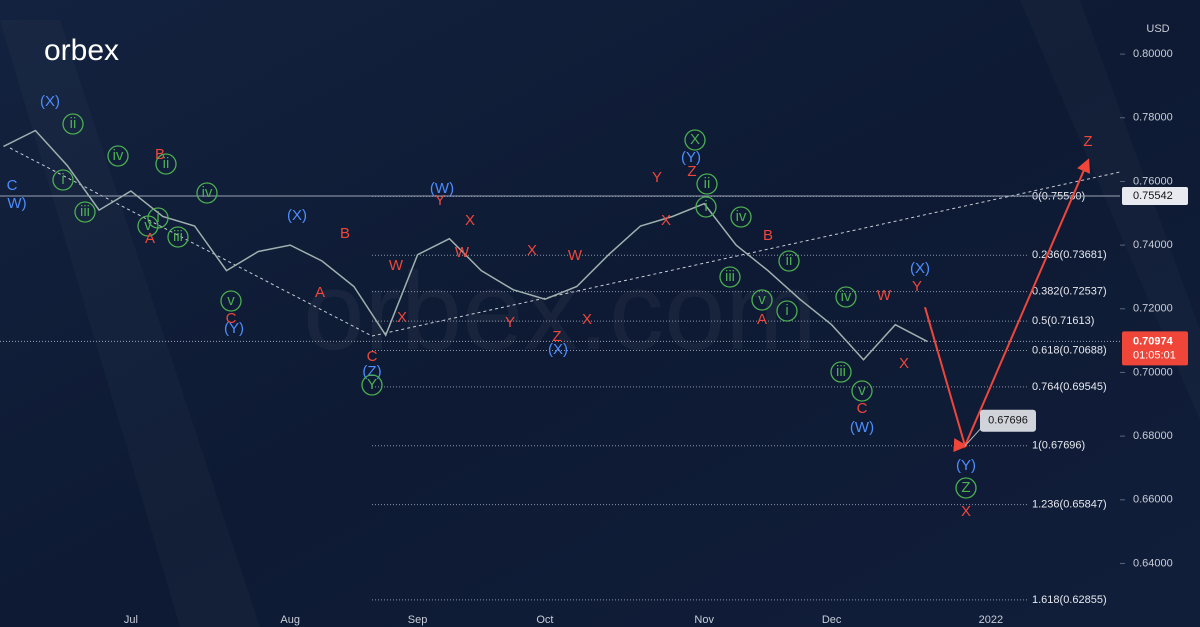 The image size is (1200, 627). What do you see at coordinates (1069, 292) in the screenshot?
I see `fib-label: 0.382(0.72537)` at bounding box center [1069, 292].